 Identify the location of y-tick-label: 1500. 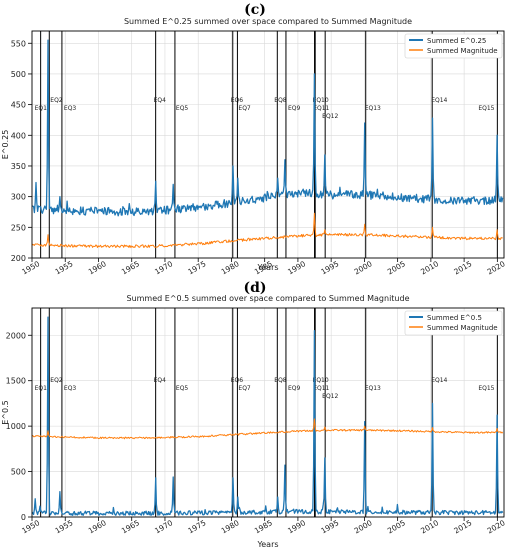
(16, 381).